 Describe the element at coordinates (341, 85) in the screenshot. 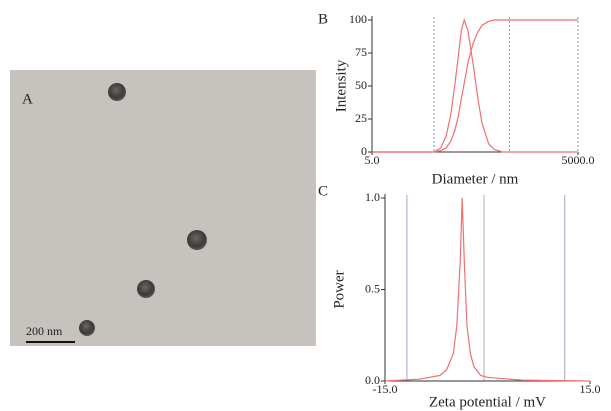

I see `y-axis-title: Intensity` at that location.